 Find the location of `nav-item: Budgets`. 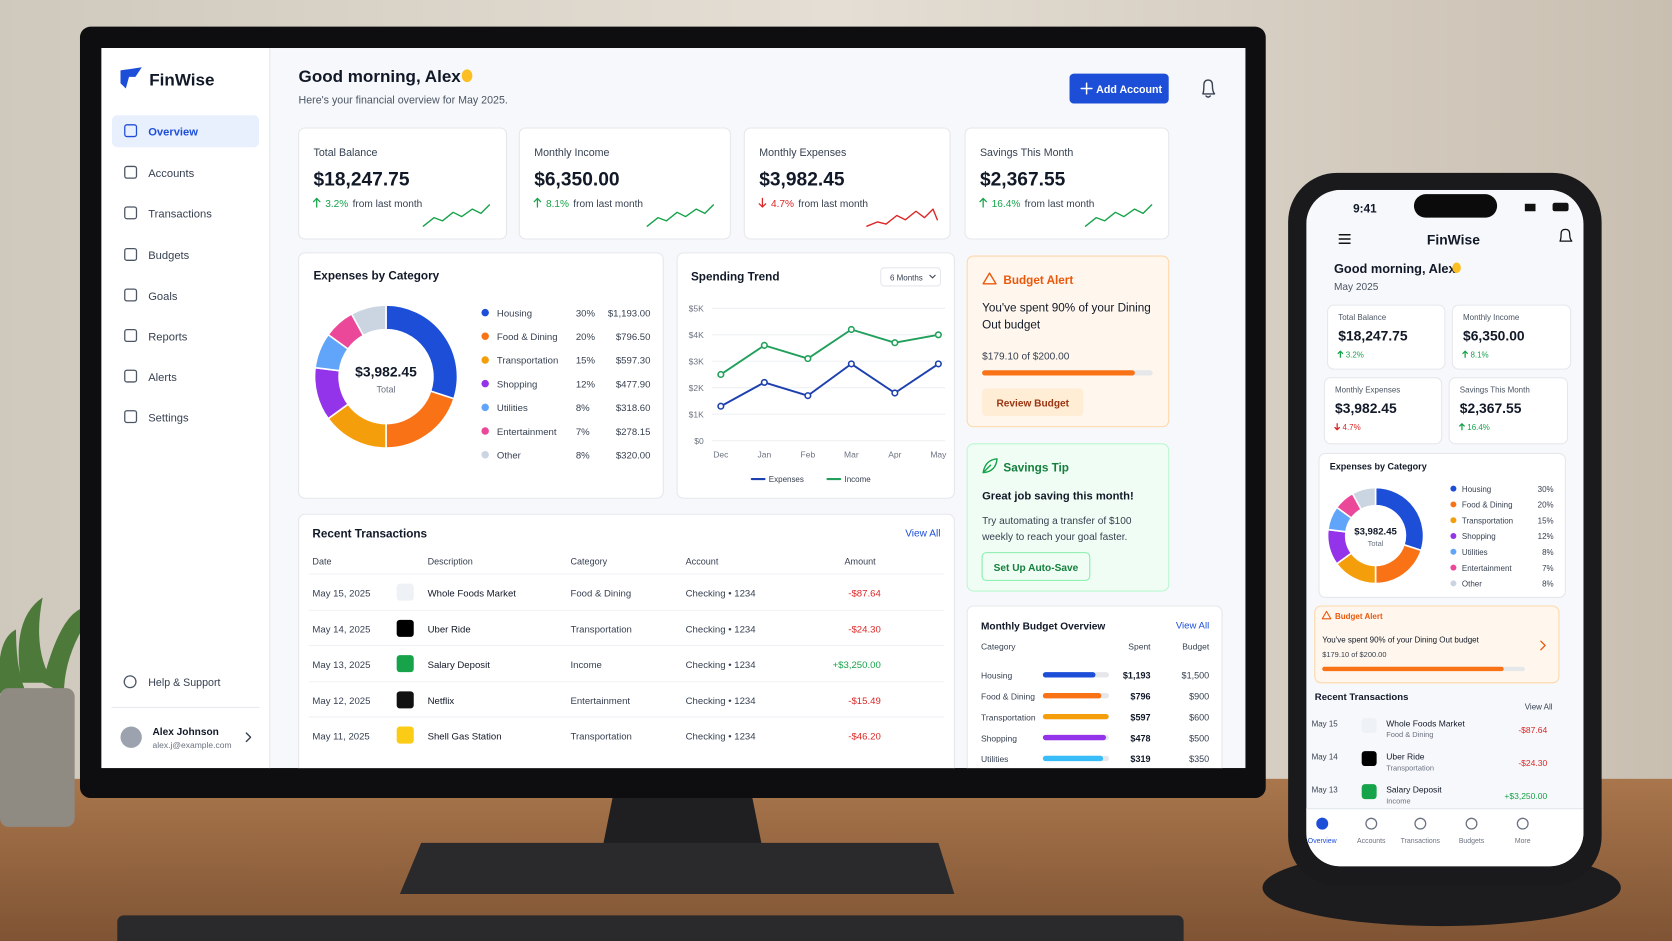

nav-item: Budgets is located at coordinates (168, 256).